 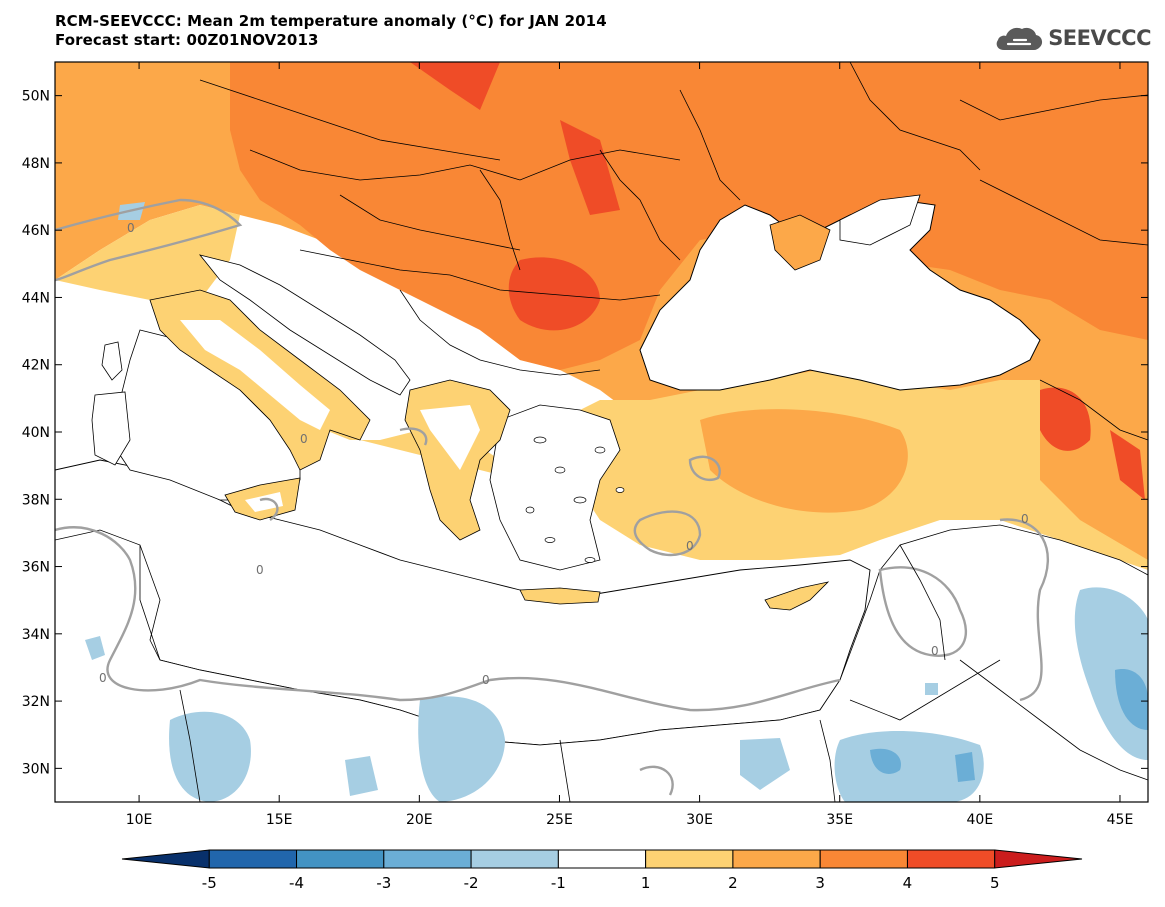 I want to click on lon-tick-label: 40E, so click(x=980, y=820).